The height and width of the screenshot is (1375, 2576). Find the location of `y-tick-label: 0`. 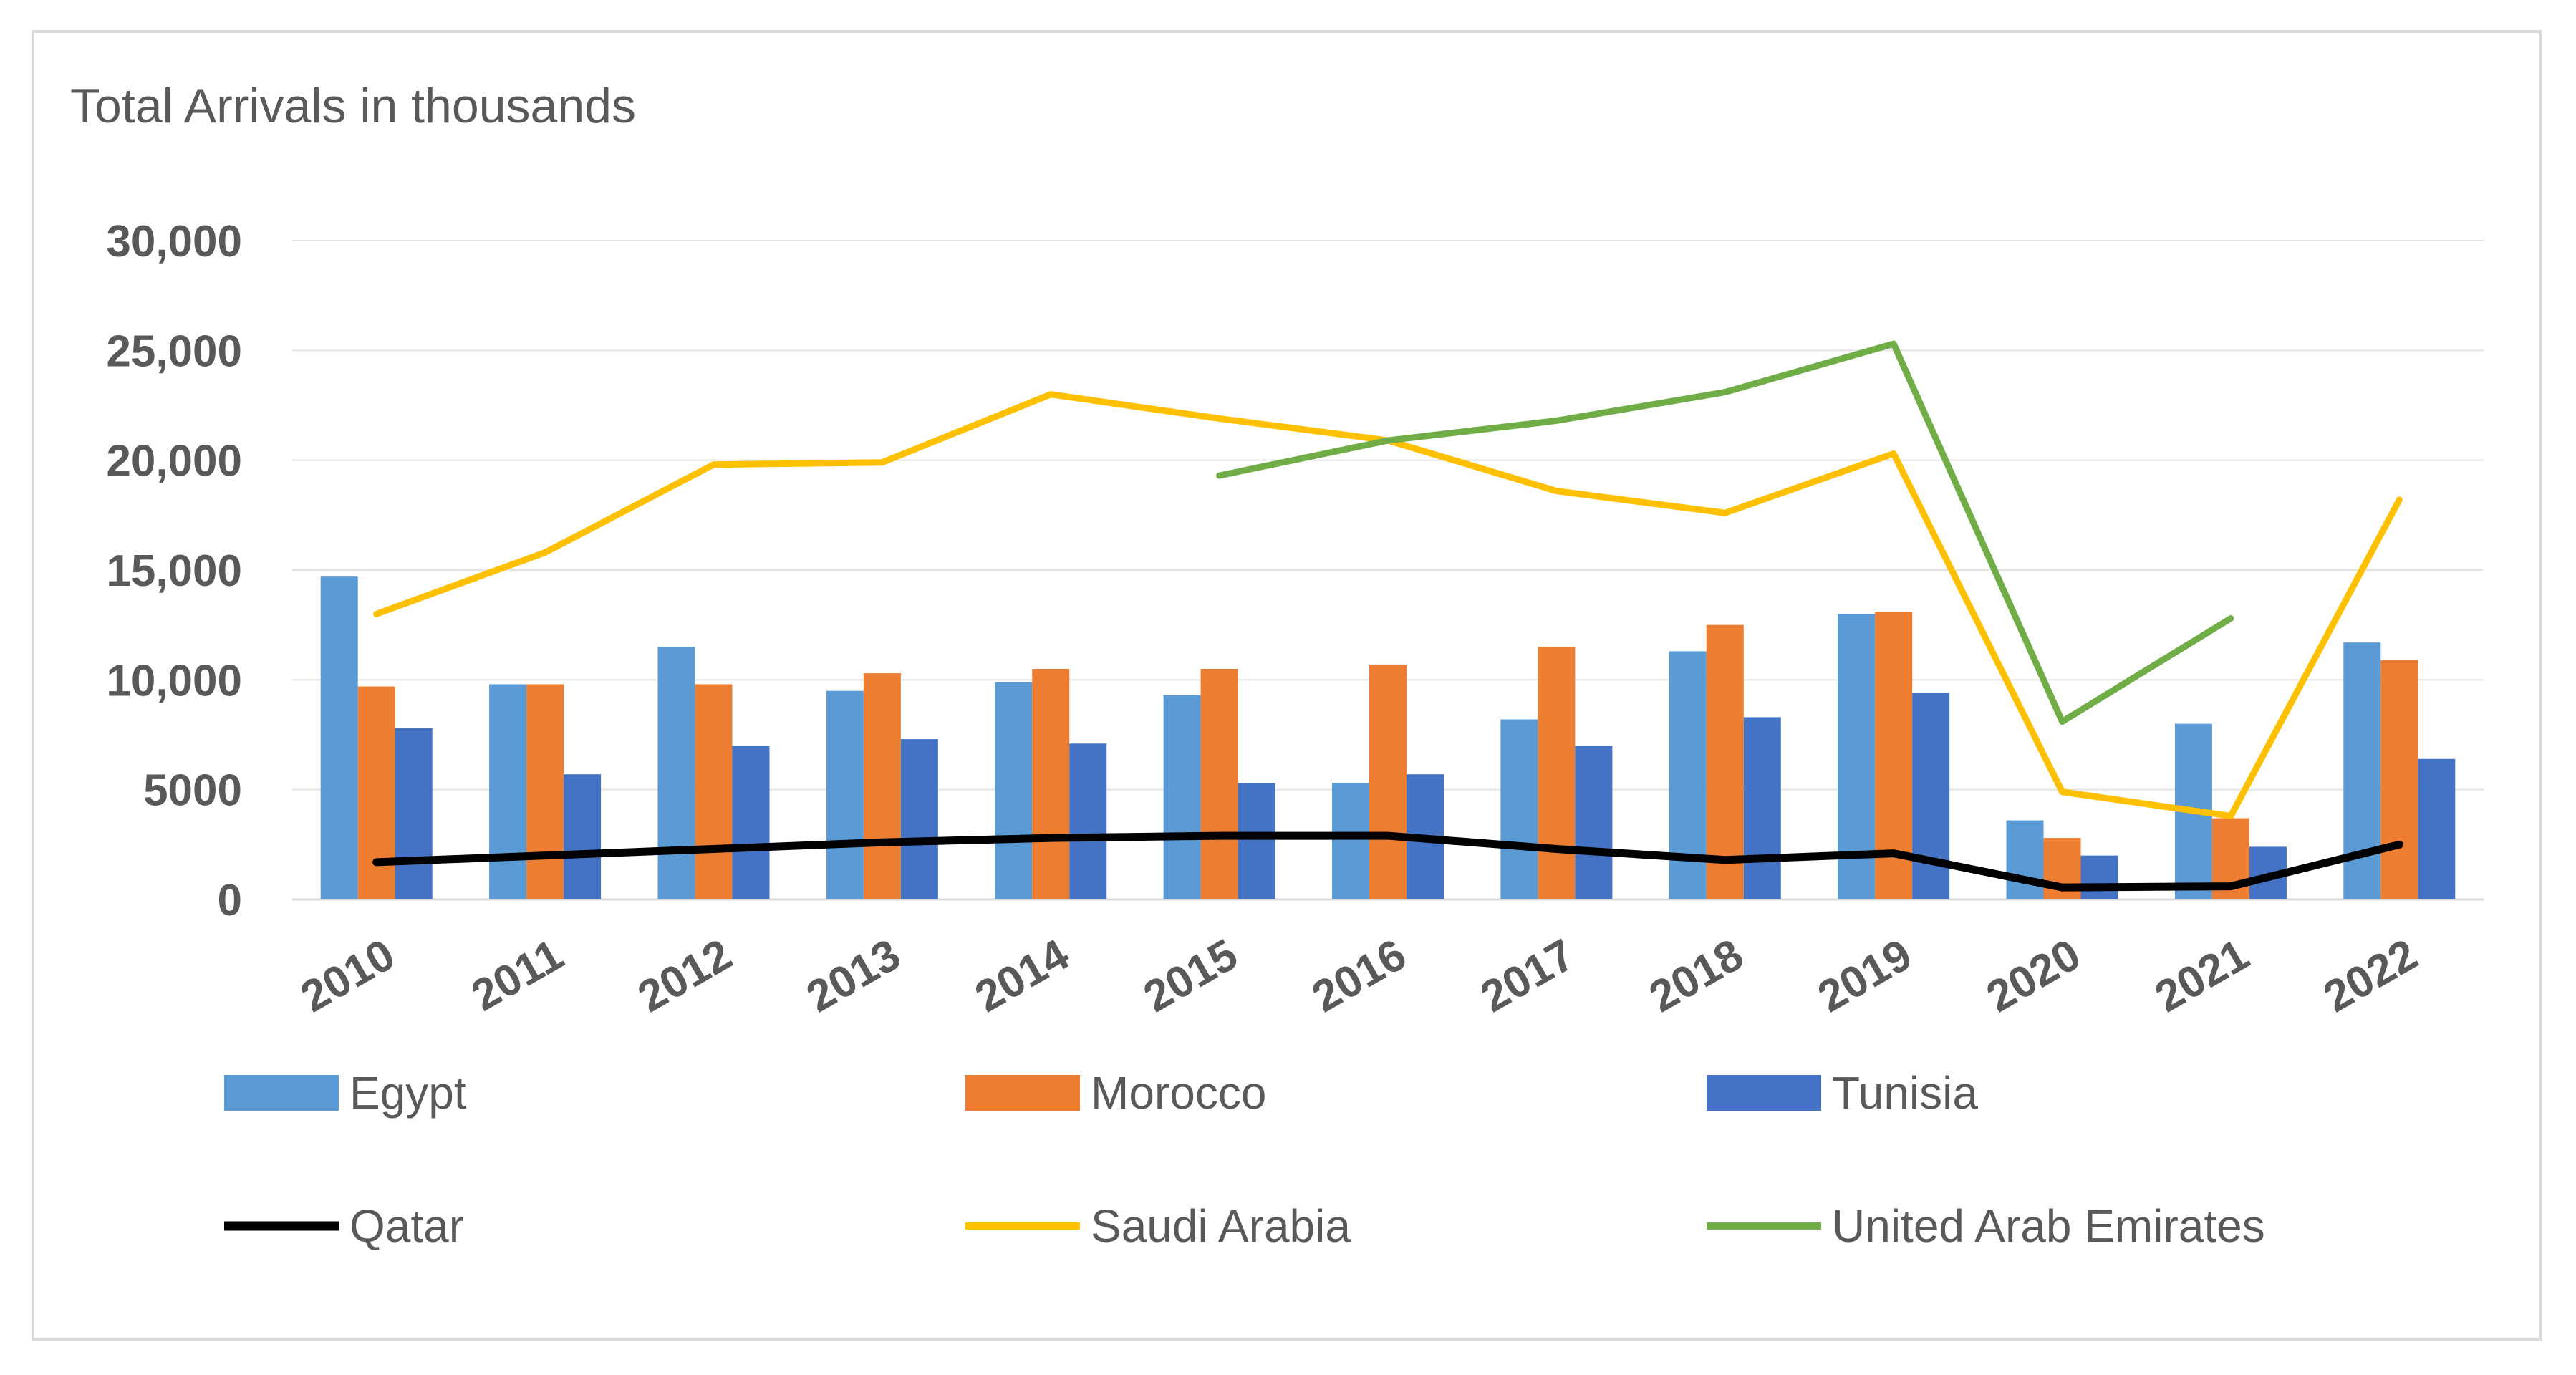

y-tick-label: 0 is located at coordinates (230, 901).